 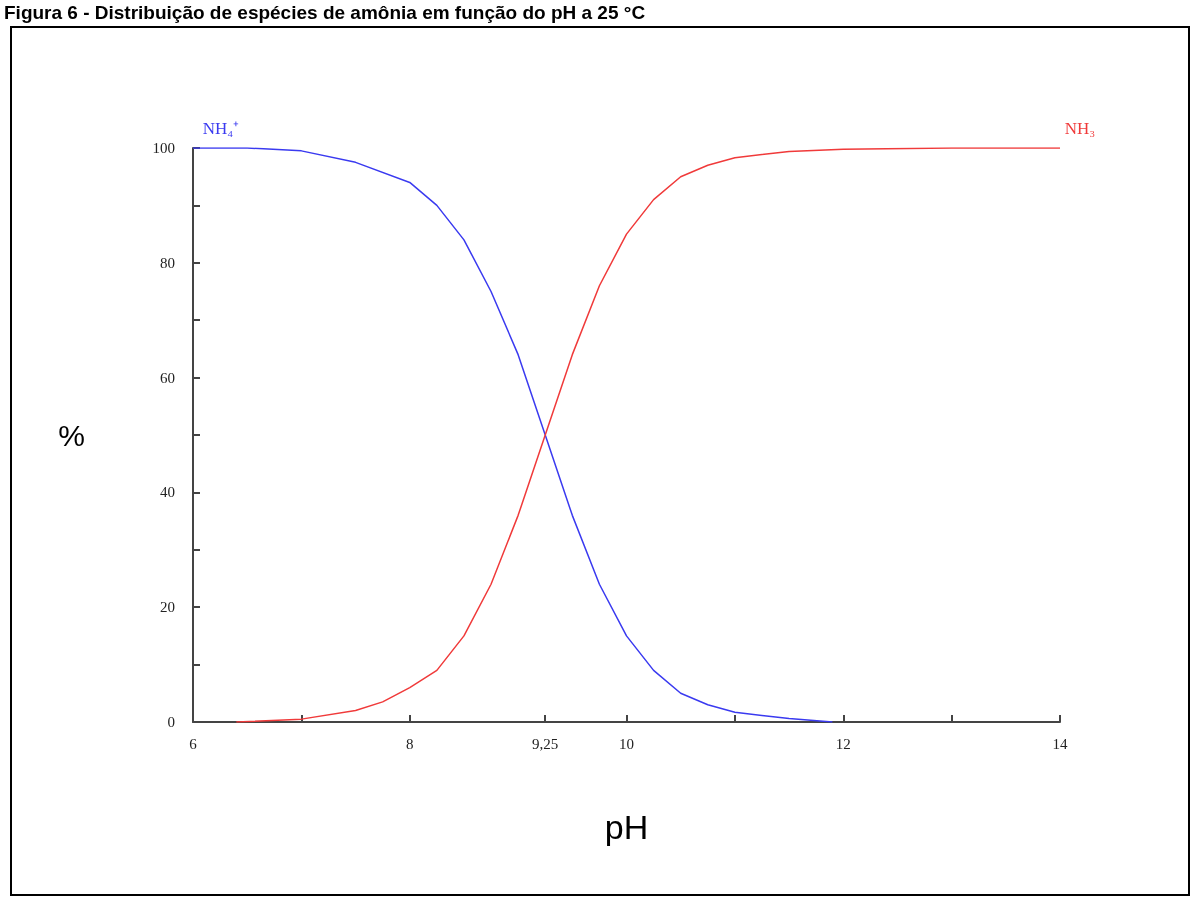 I want to click on x-tick-label: 9,25, so click(x=545, y=743).